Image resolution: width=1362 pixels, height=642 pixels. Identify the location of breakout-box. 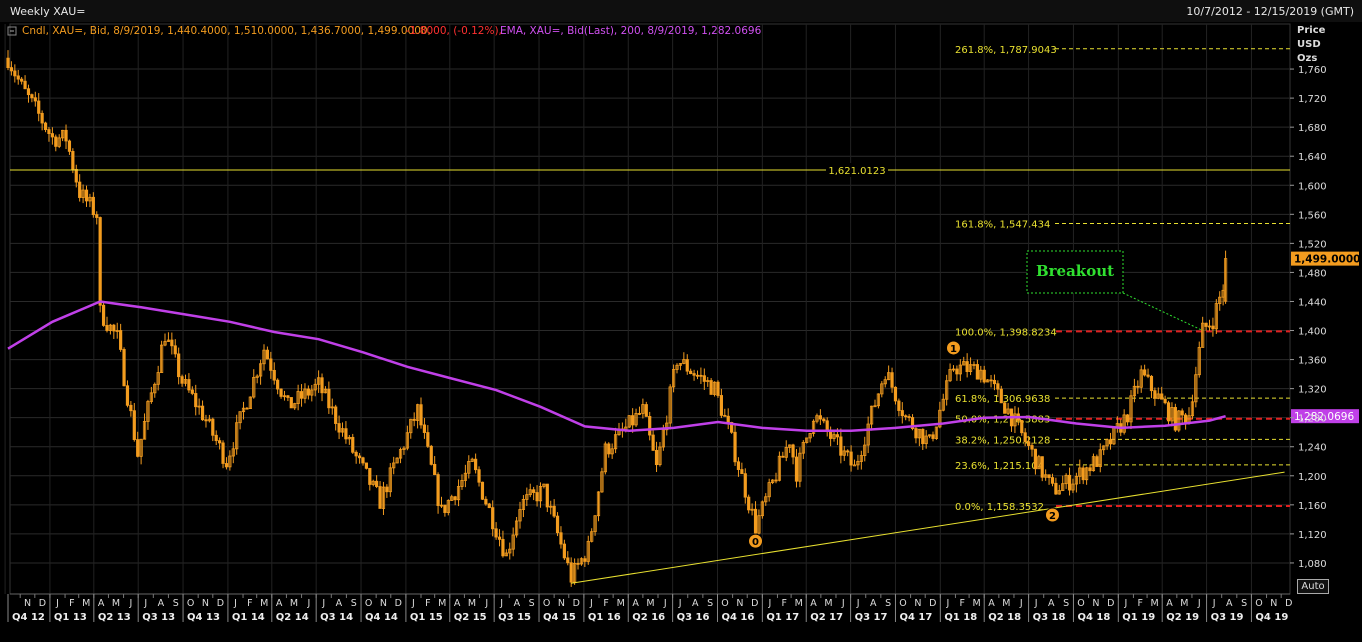
(1075, 272).